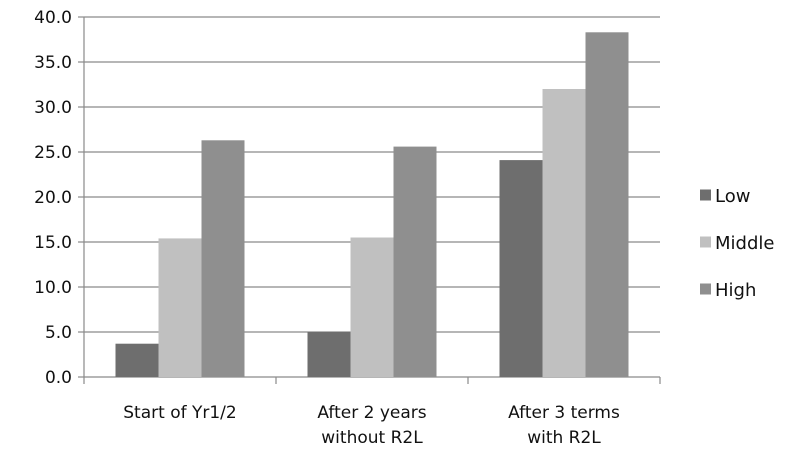  I want to click on legend-swatch-low, so click(705, 195).